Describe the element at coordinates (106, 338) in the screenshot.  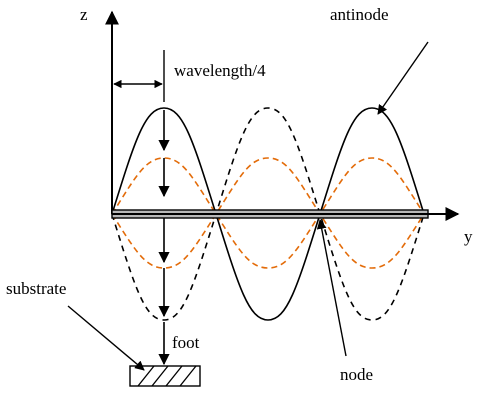
I see `substrate-pointer` at that location.